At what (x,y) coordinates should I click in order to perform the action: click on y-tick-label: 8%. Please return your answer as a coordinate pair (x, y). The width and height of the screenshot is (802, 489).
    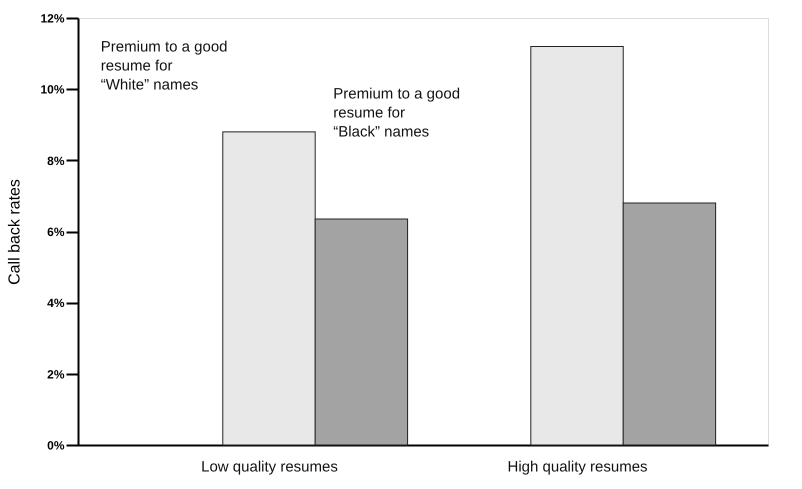
    Looking at the image, I should click on (56, 161).